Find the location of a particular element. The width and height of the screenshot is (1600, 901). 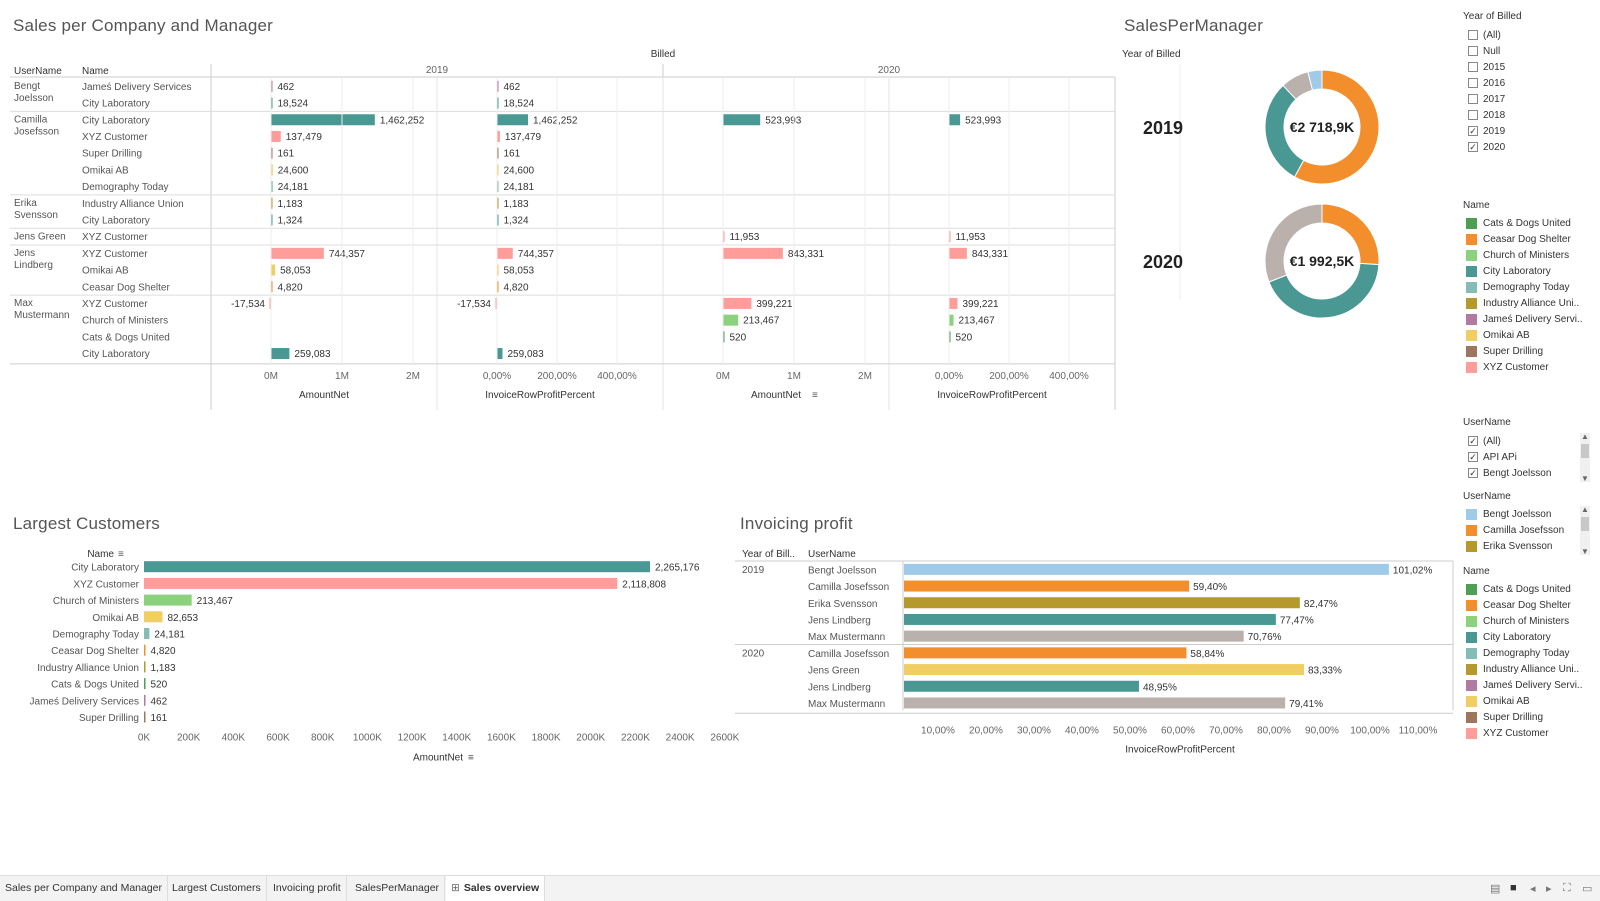

filter-item: 2018 is located at coordinates (1486, 115).